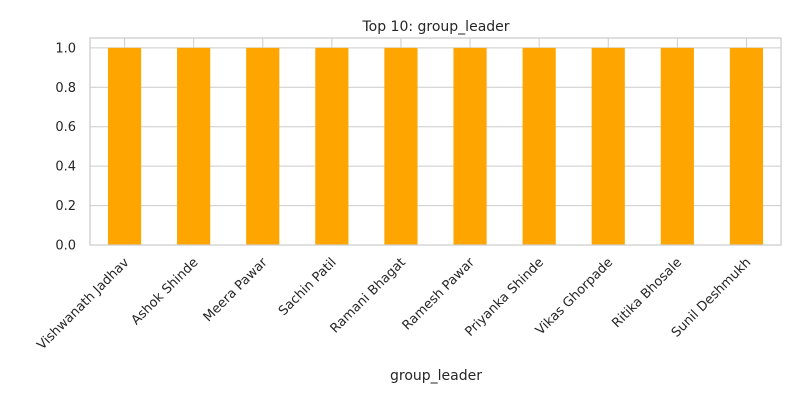 The width and height of the screenshot is (800, 400). I want to click on x-tick-label: Ramesh Pawar, so click(439, 294).